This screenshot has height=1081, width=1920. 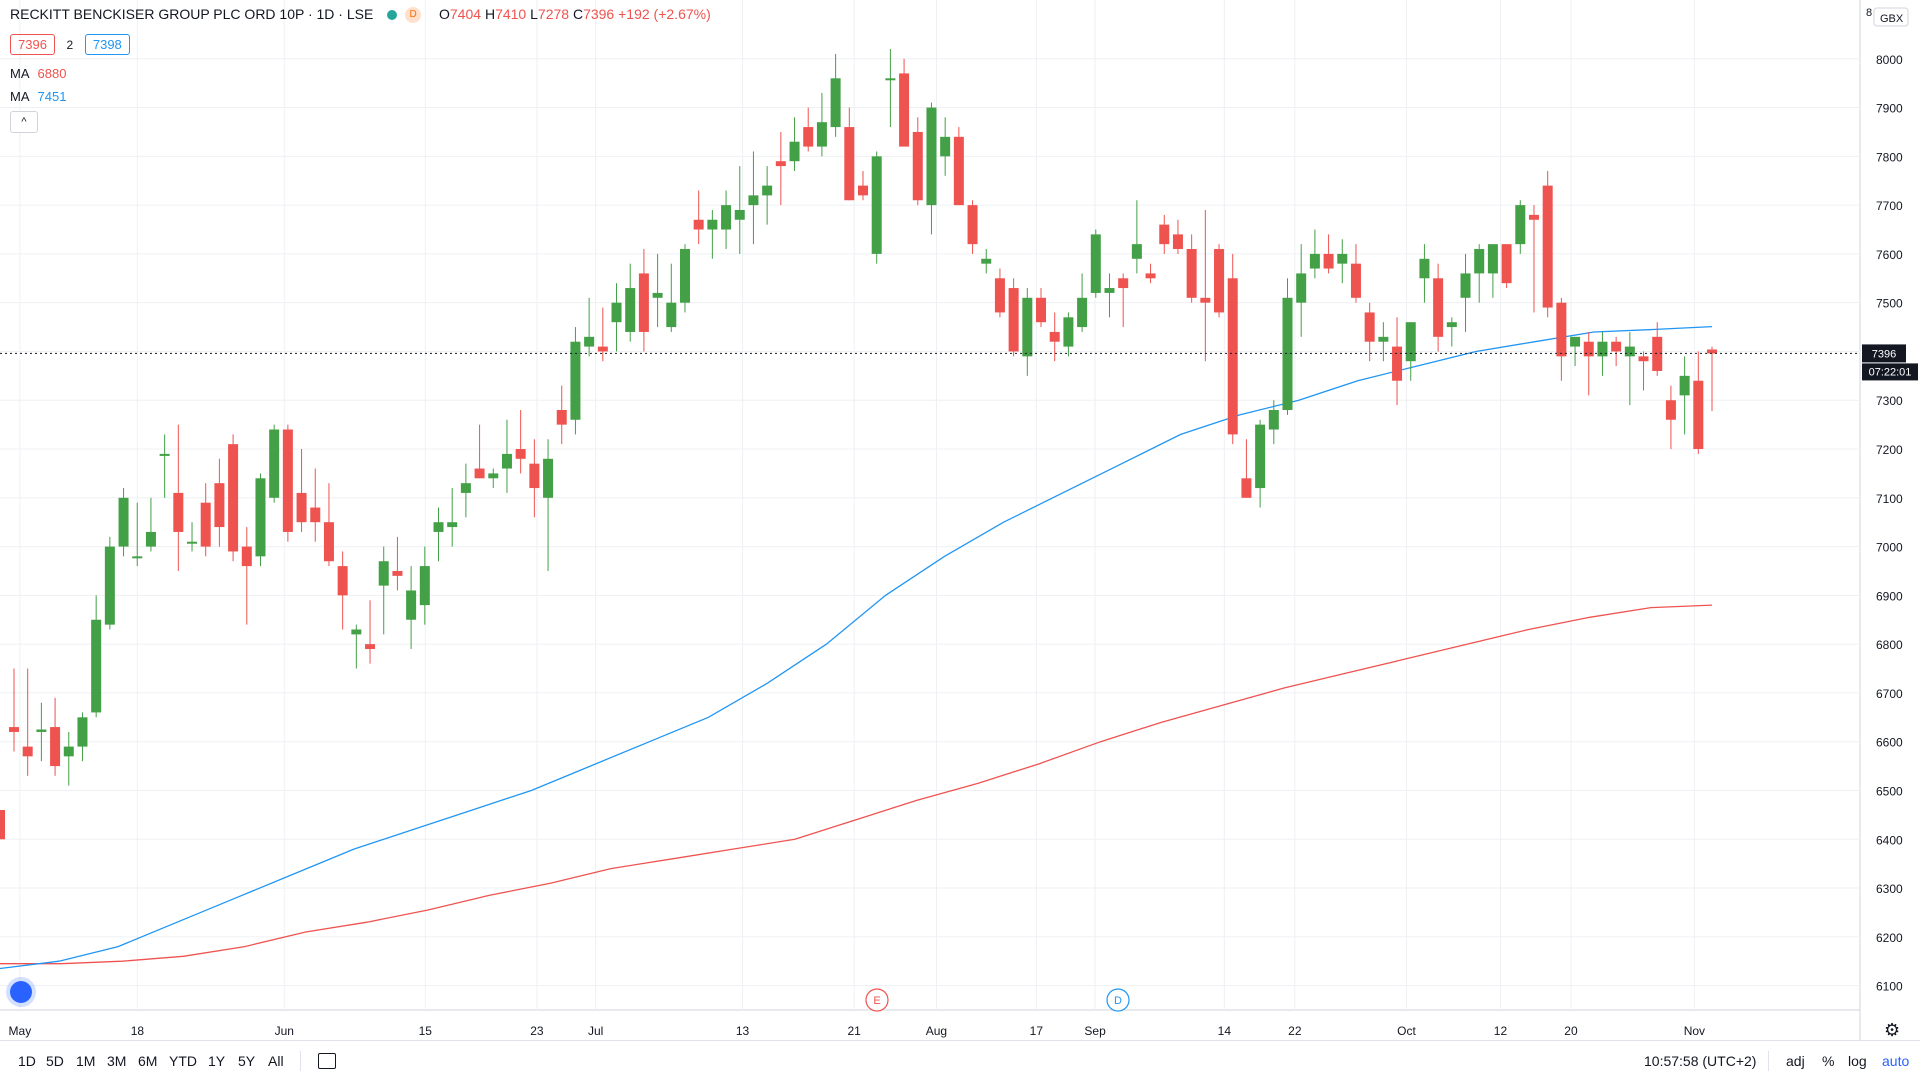 What do you see at coordinates (1889, 206) in the screenshot?
I see `y-tick-label: 7700` at bounding box center [1889, 206].